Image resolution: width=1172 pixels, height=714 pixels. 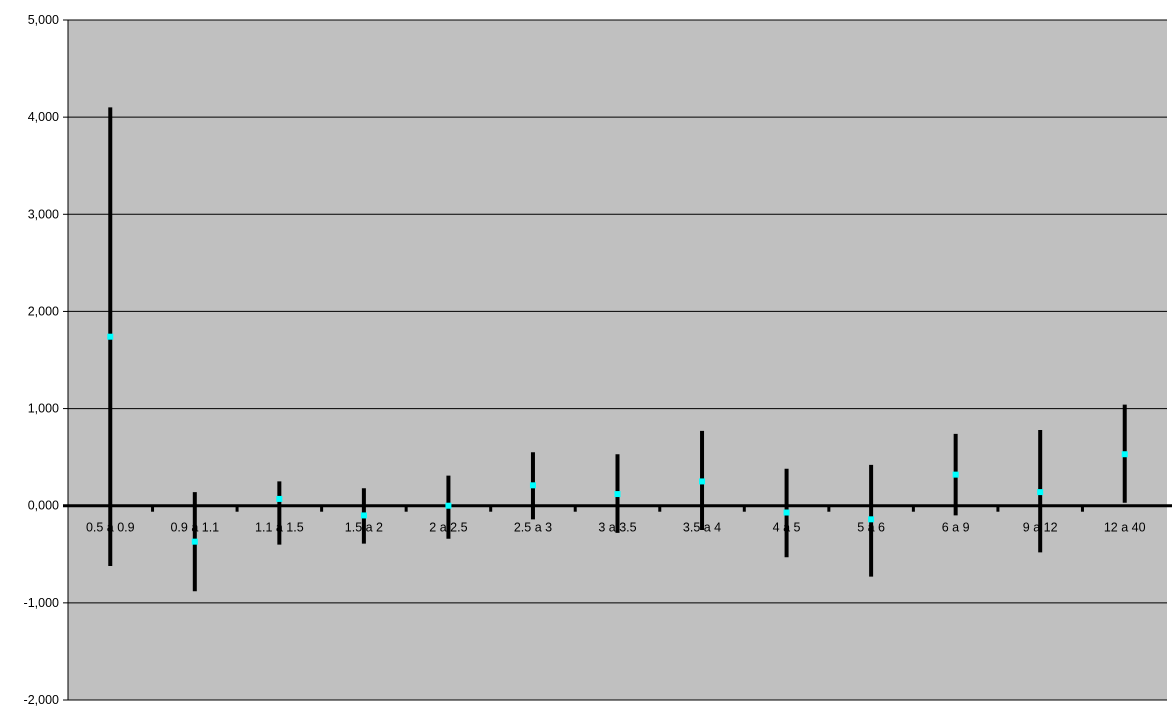 I want to click on x-tick-label: 1.5 a 2, so click(x=364, y=528).